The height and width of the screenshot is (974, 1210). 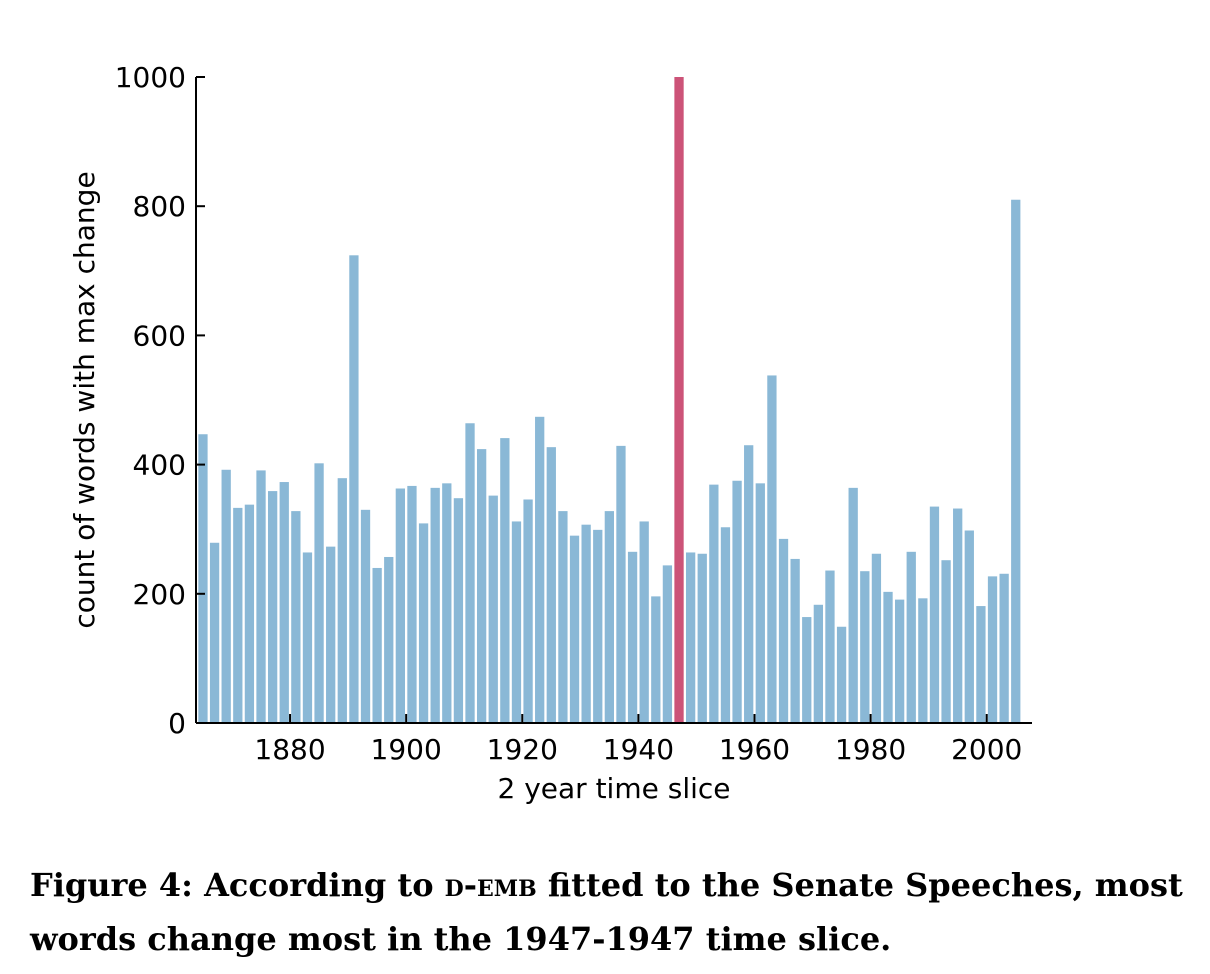 I want to click on y-tick-label: 200, so click(x=159, y=594).